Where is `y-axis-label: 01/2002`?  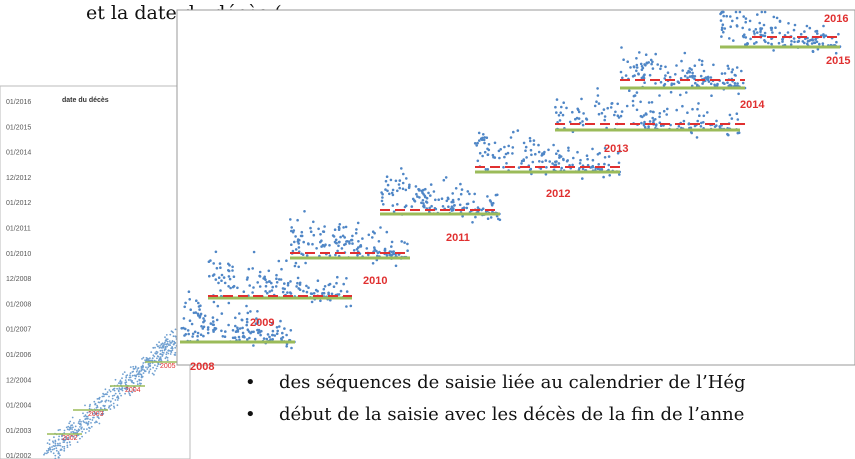 y-axis-label: 01/2002 is located at coordinates (18, 456).